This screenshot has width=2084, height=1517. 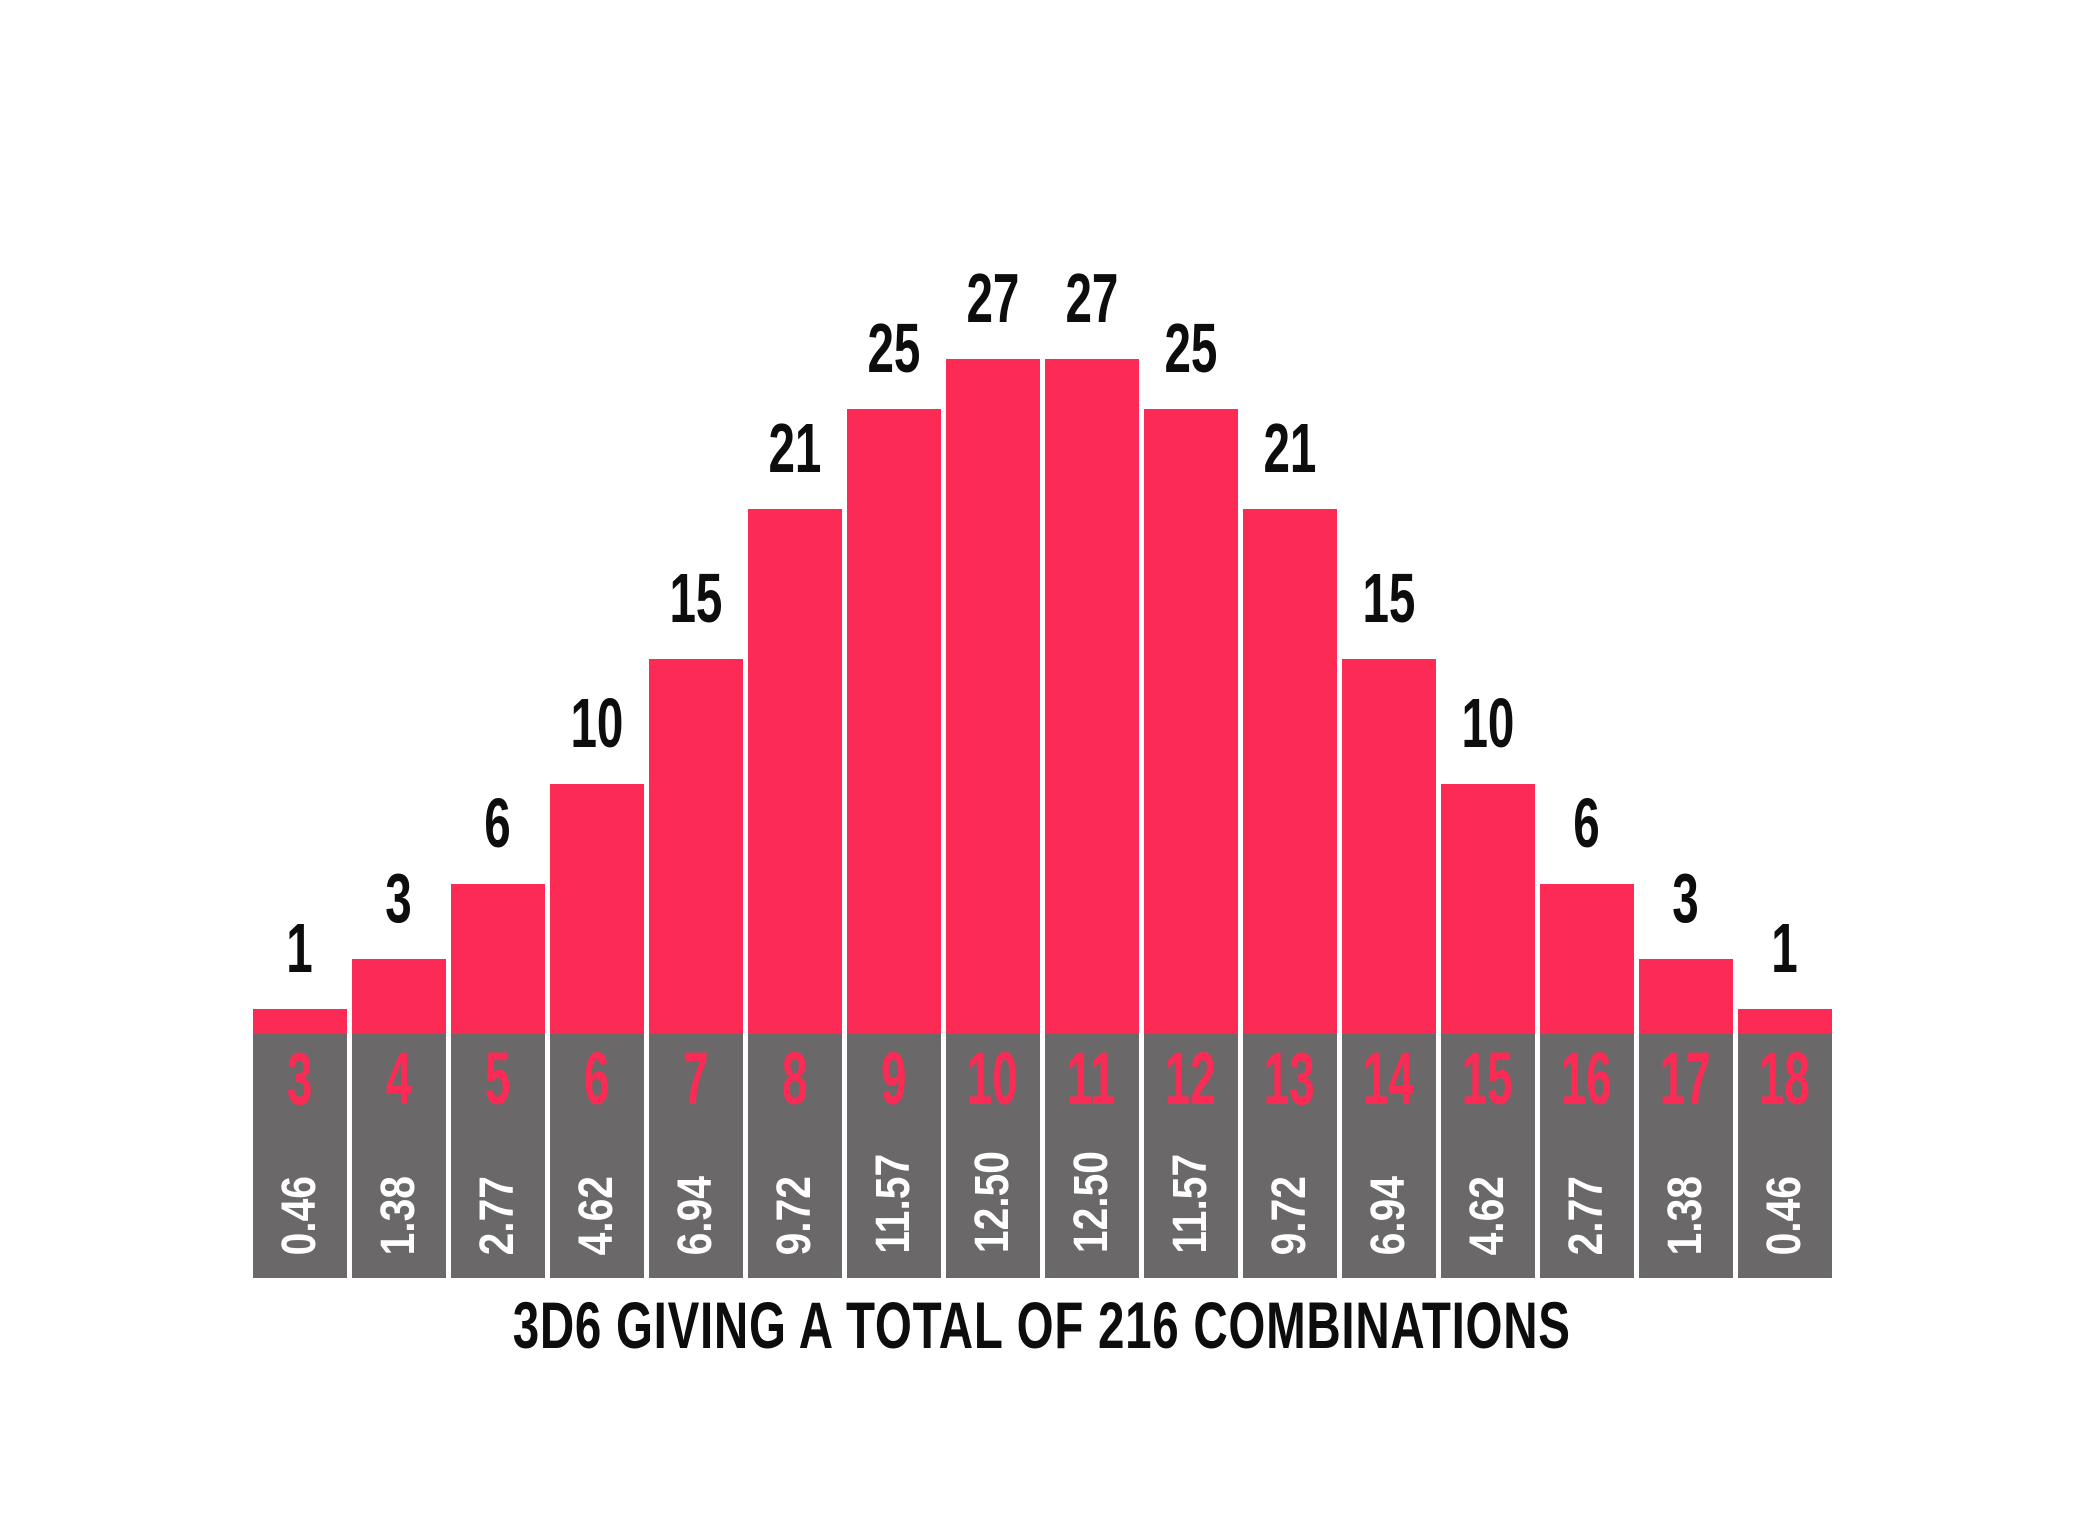 I want to click on sum-label: 3, so click(x=300, y=1079).